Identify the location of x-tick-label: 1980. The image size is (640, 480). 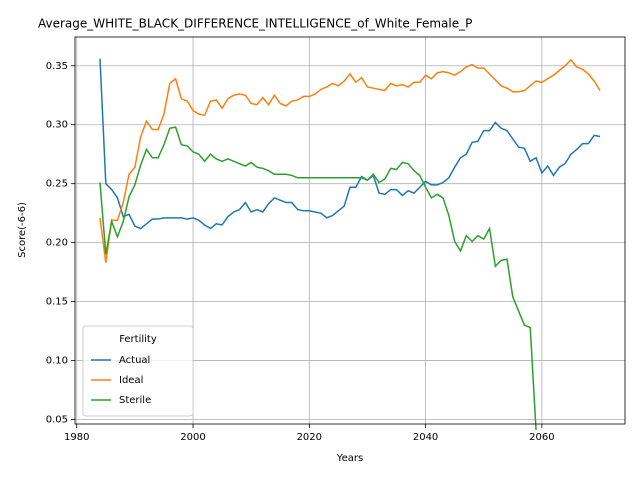
(76, 437).